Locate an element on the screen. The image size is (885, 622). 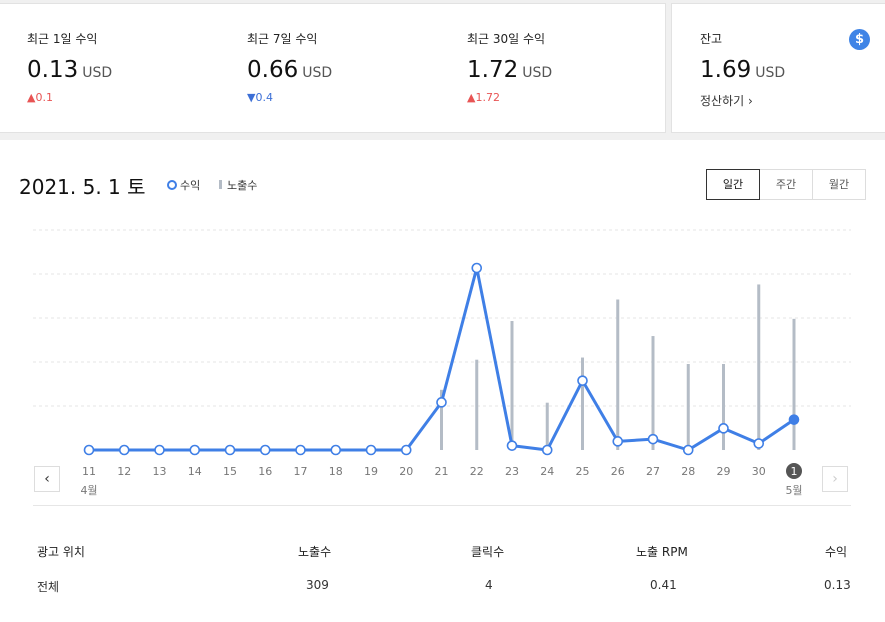
x-tick-label: 13 is located at coordinates (160, 471).